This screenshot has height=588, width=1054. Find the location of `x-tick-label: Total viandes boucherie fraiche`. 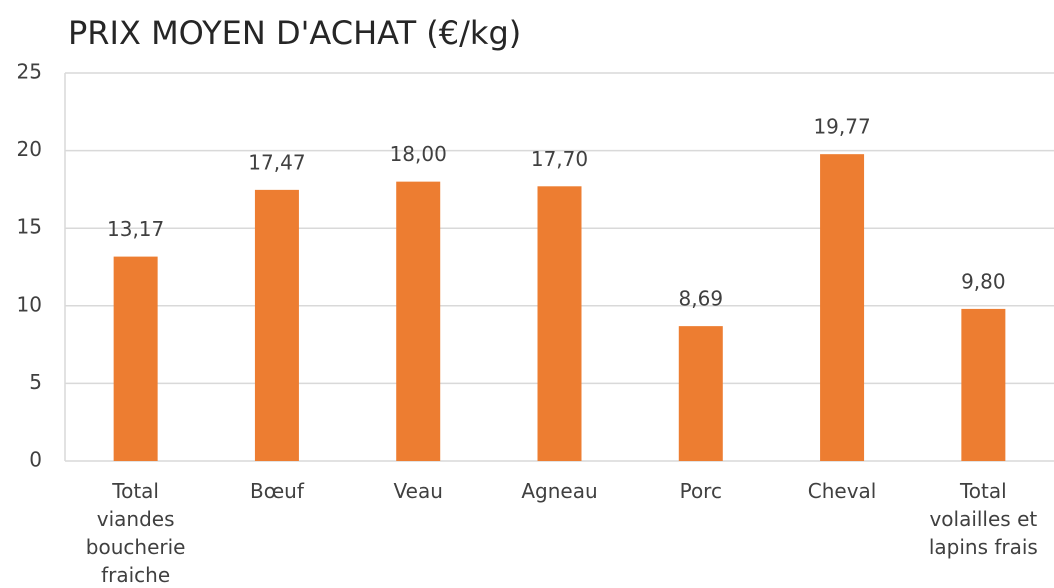

x-tick-label: Total viandes boucherie fraiche is located at coordinates (135, 533).